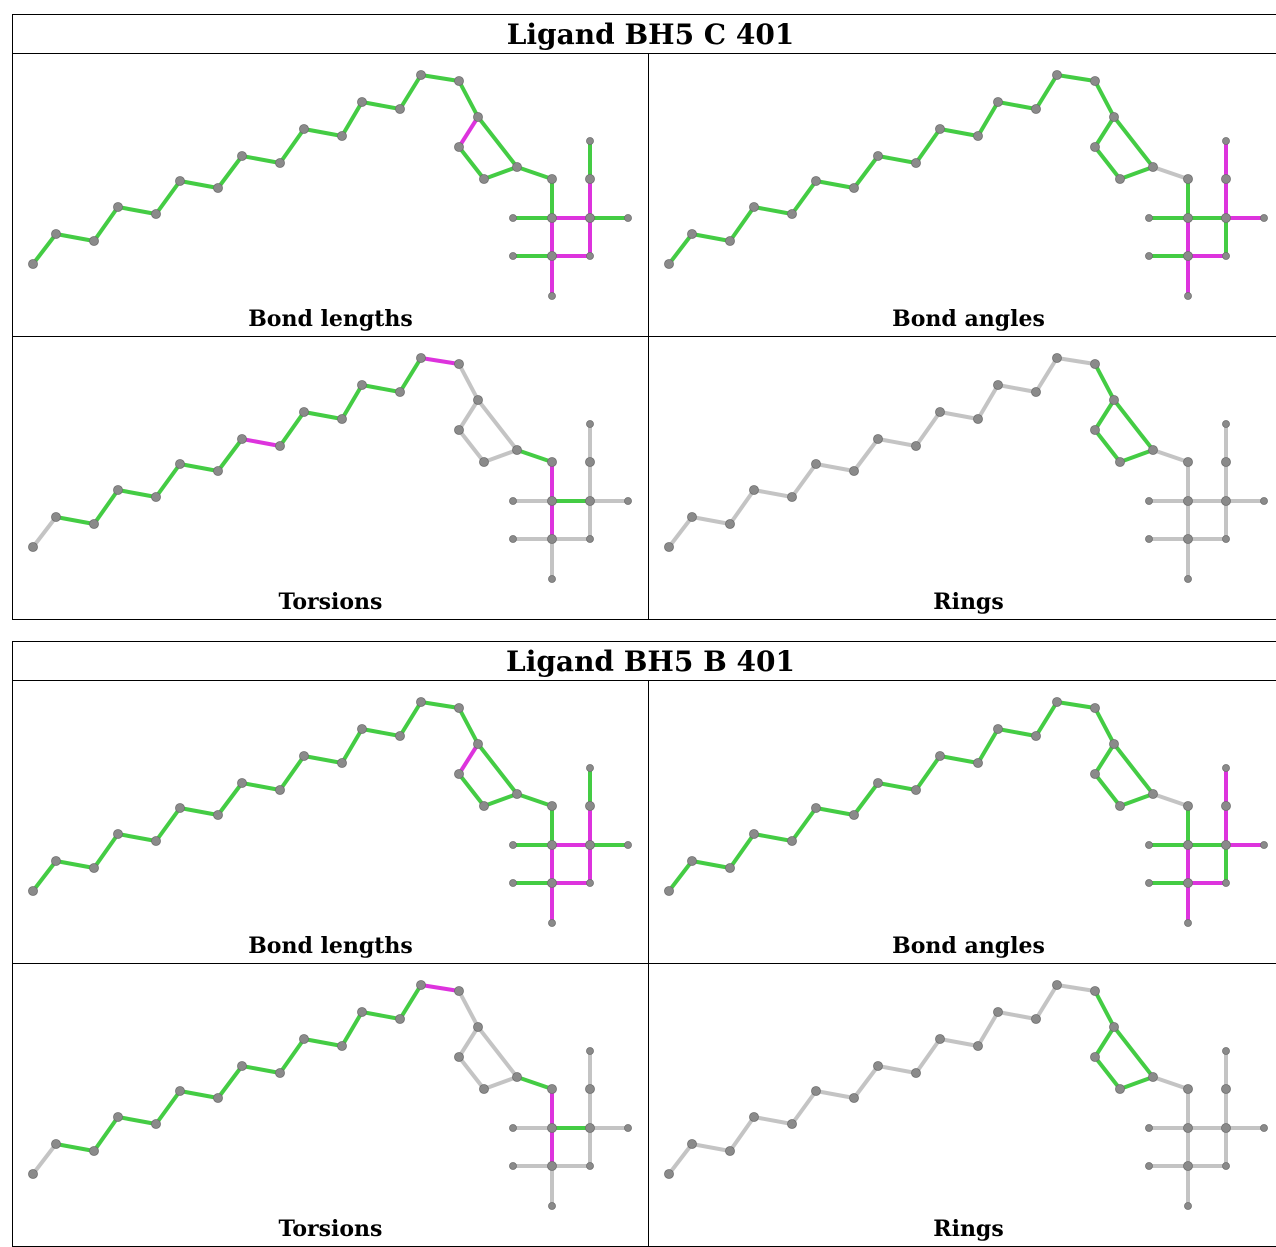 This screenshot has height=1247, width=1276. I want to click on panel-caption: Rings, so click(962, 602).